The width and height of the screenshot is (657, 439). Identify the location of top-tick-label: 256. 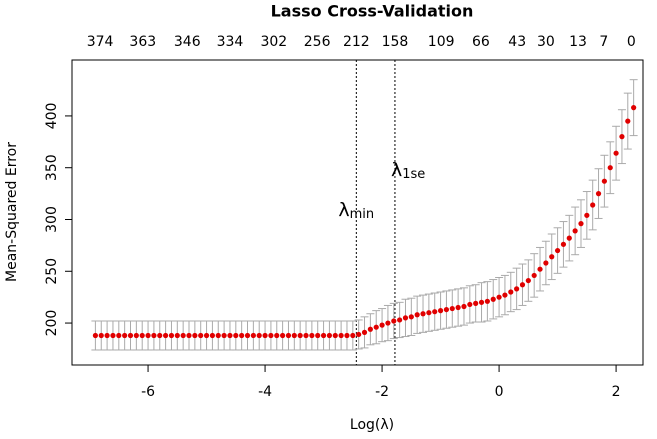
(317, 42).